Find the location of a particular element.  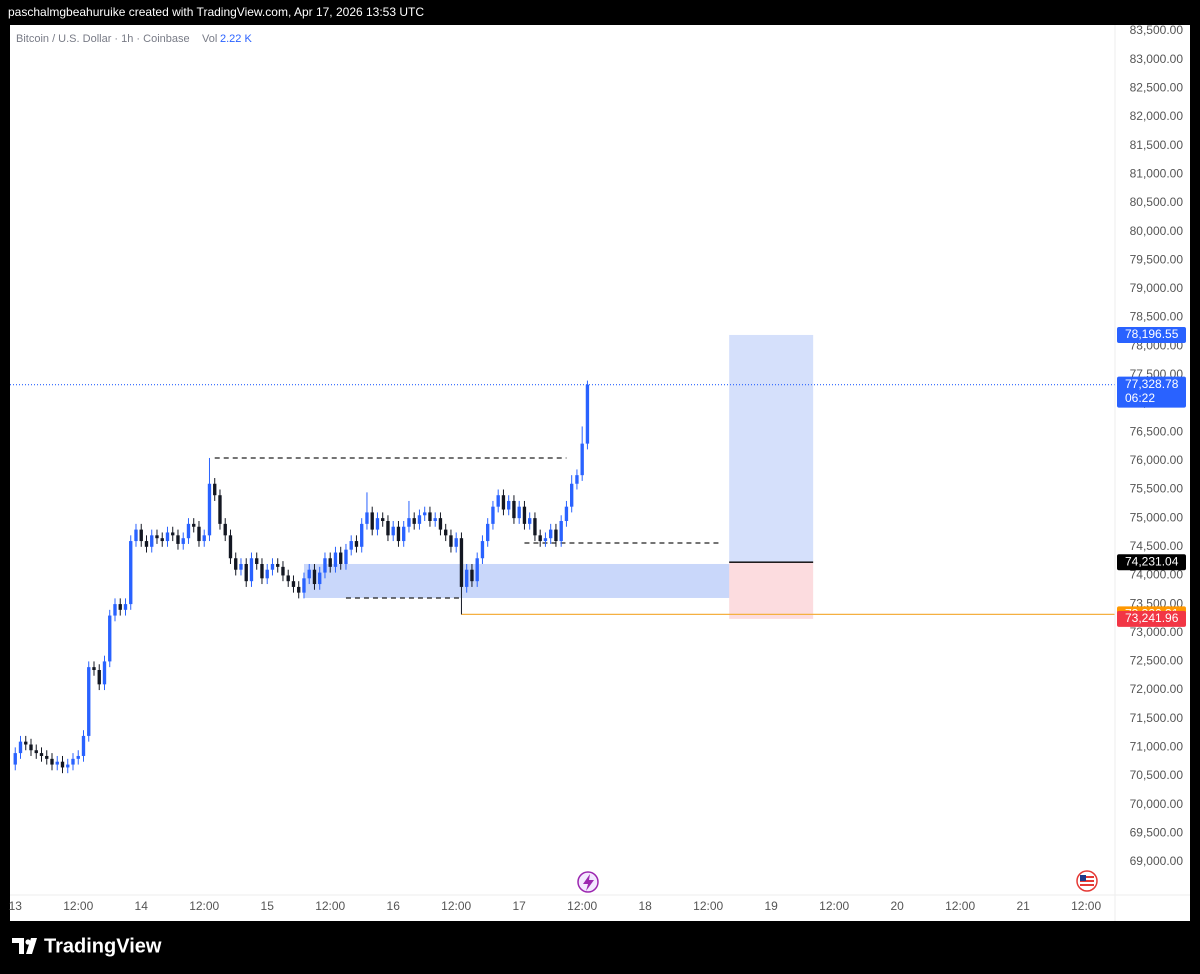

y-tick-label: 69,500.00 is located at coordinates (1157, 833).